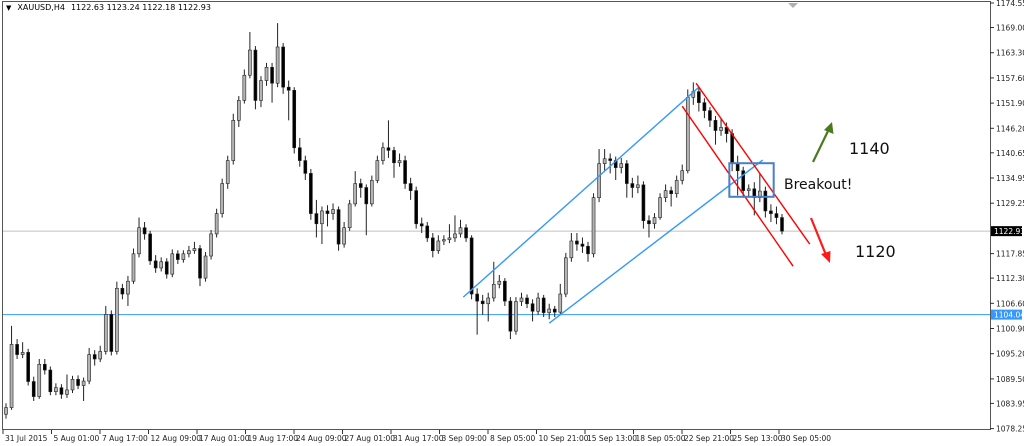  What do you see at coordinates (661, 438) in the screenshot?
I see `time-tick-label: 18 Sep 05:00` at bounding box center [661, 438].